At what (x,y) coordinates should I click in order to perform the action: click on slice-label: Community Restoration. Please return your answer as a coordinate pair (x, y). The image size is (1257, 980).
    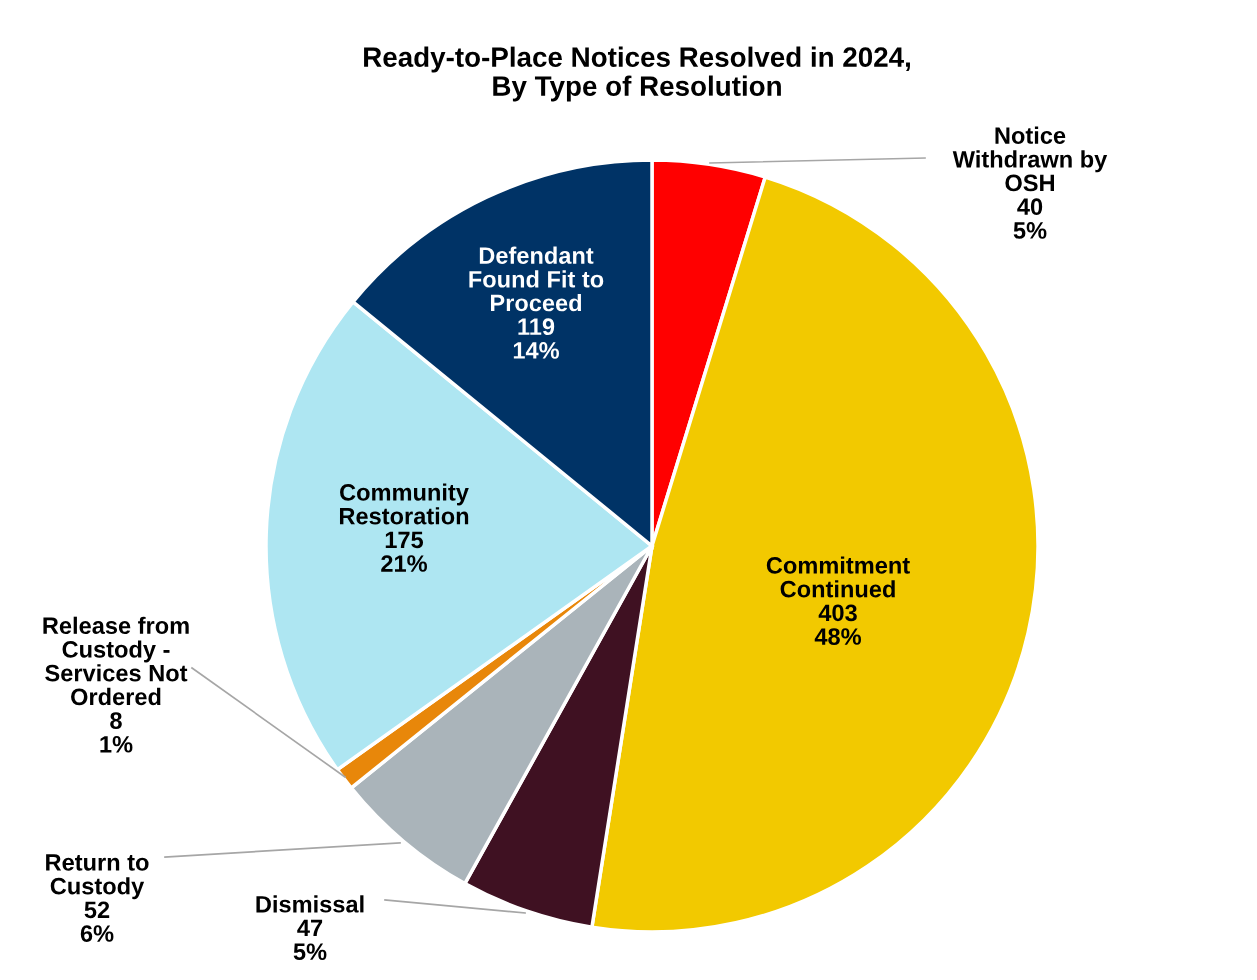
    Looking at the image, I should click on (404, 504).